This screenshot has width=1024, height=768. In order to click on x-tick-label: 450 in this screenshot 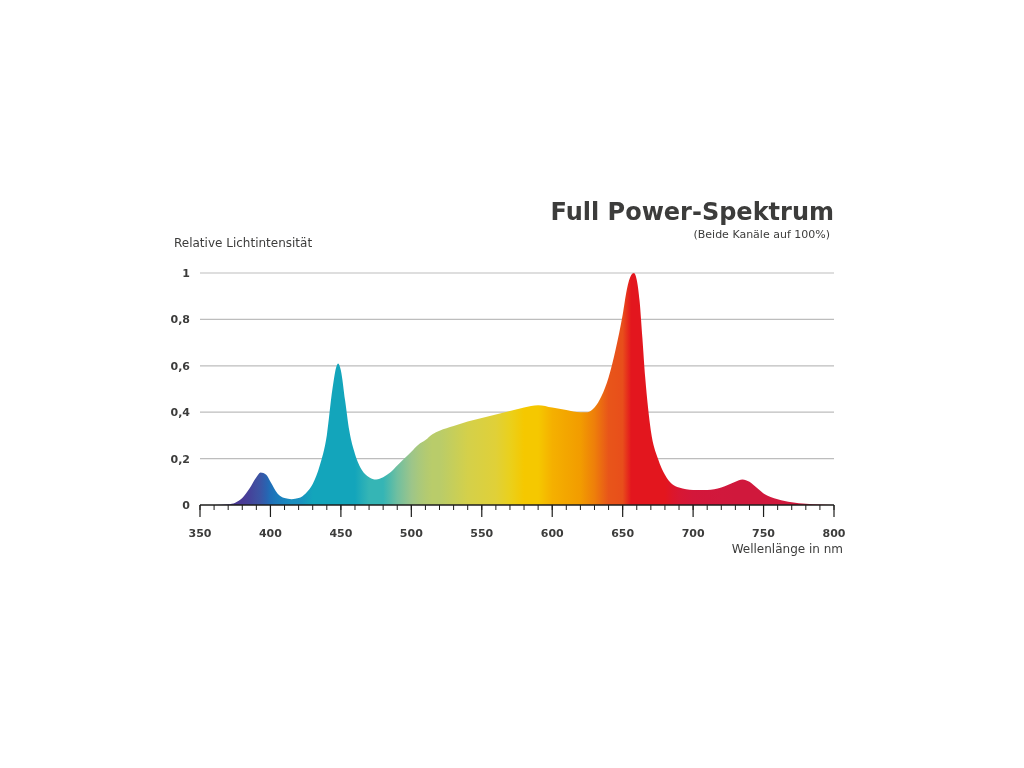, I will do `click(341, 533)`.